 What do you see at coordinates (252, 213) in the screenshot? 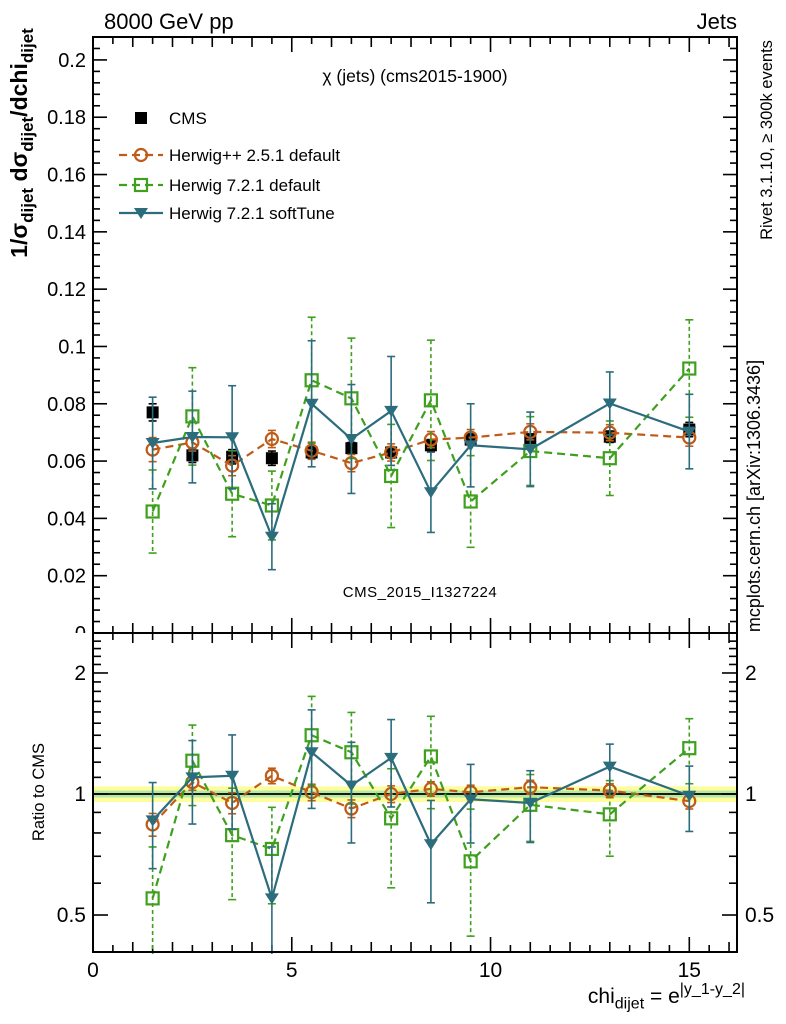
I see `legend-label: Herwig 7.2.1 softTune` at bounding box center [252, 213].